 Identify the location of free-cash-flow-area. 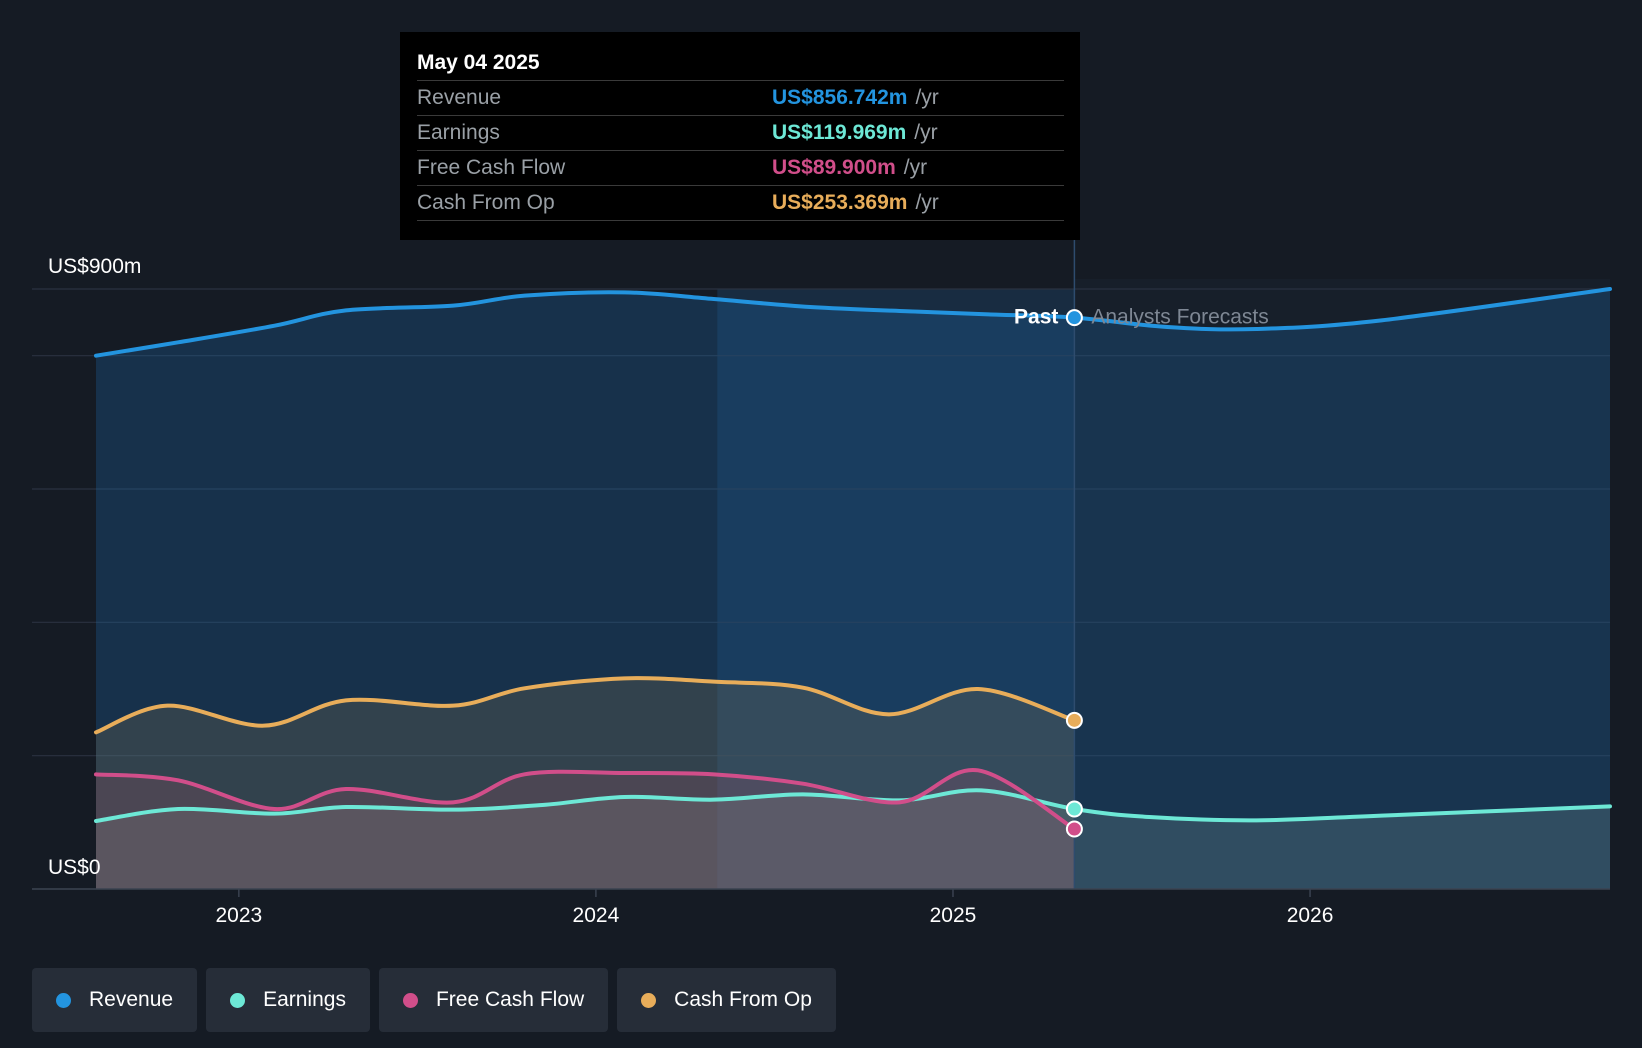
(585, 829).